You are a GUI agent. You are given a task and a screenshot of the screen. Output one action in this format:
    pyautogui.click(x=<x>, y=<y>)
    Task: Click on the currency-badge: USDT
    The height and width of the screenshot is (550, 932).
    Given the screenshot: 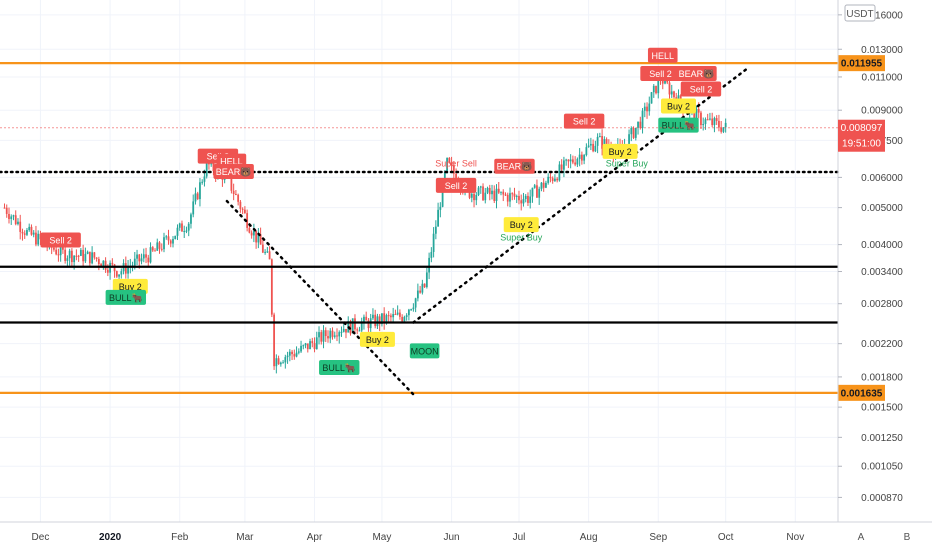 What is the action you would take?
    pyautogui.click(x=860, y=13)
    